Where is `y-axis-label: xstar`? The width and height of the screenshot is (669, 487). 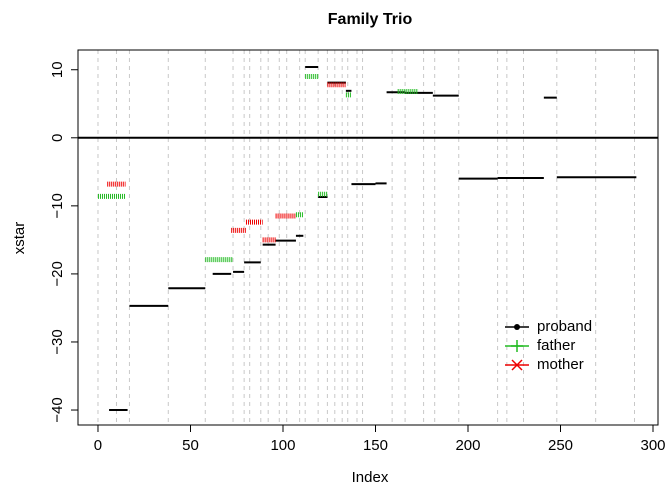
y-axis-label: xstar is located at coordinates (19, 238).